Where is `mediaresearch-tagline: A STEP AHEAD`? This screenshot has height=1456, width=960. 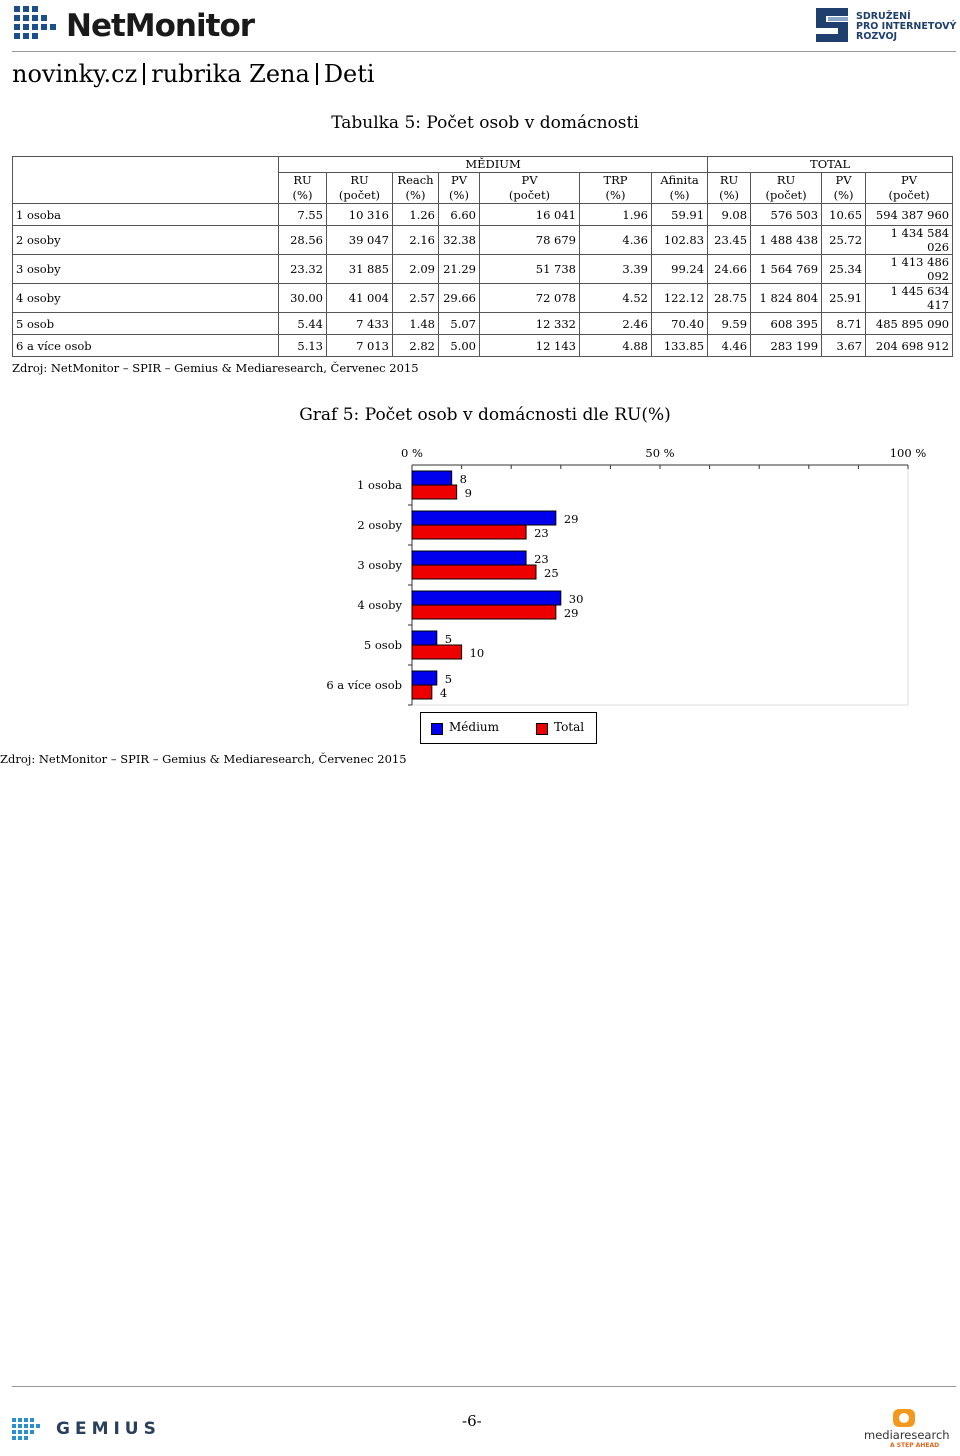 mediaresearch-tagline: A STEP AHEAD is located at coordinates (915, 1445).